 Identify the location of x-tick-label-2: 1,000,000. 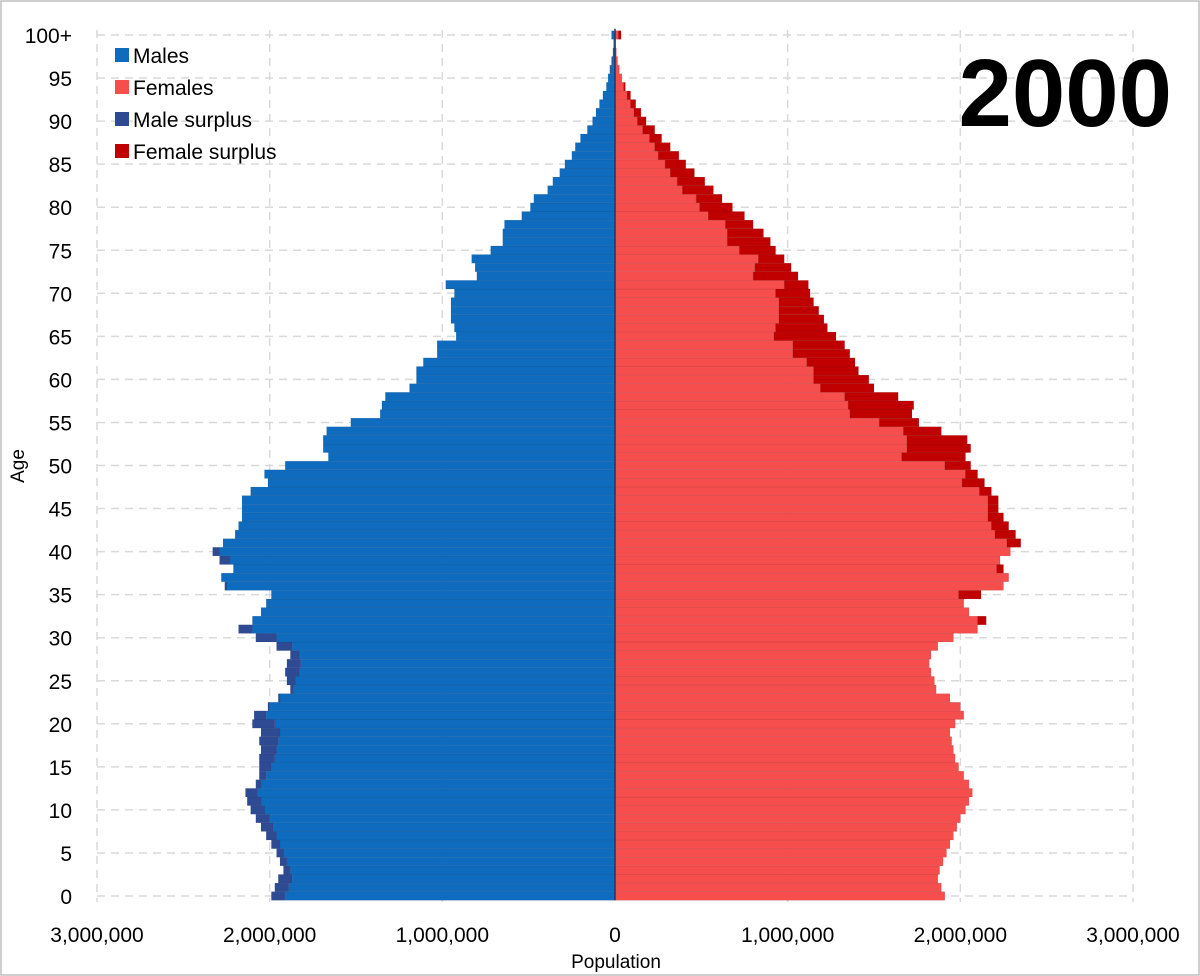
(442, 935).